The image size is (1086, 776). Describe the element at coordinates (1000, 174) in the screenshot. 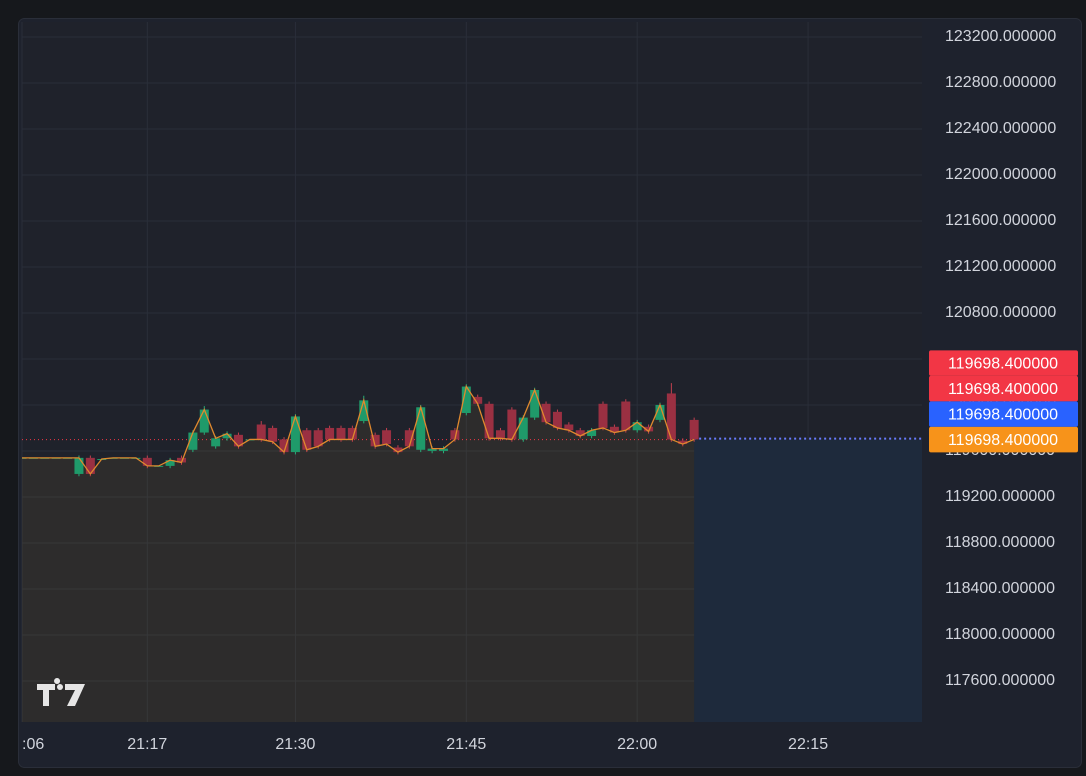

I see `y-tick-label: 122000.000000` at that location.